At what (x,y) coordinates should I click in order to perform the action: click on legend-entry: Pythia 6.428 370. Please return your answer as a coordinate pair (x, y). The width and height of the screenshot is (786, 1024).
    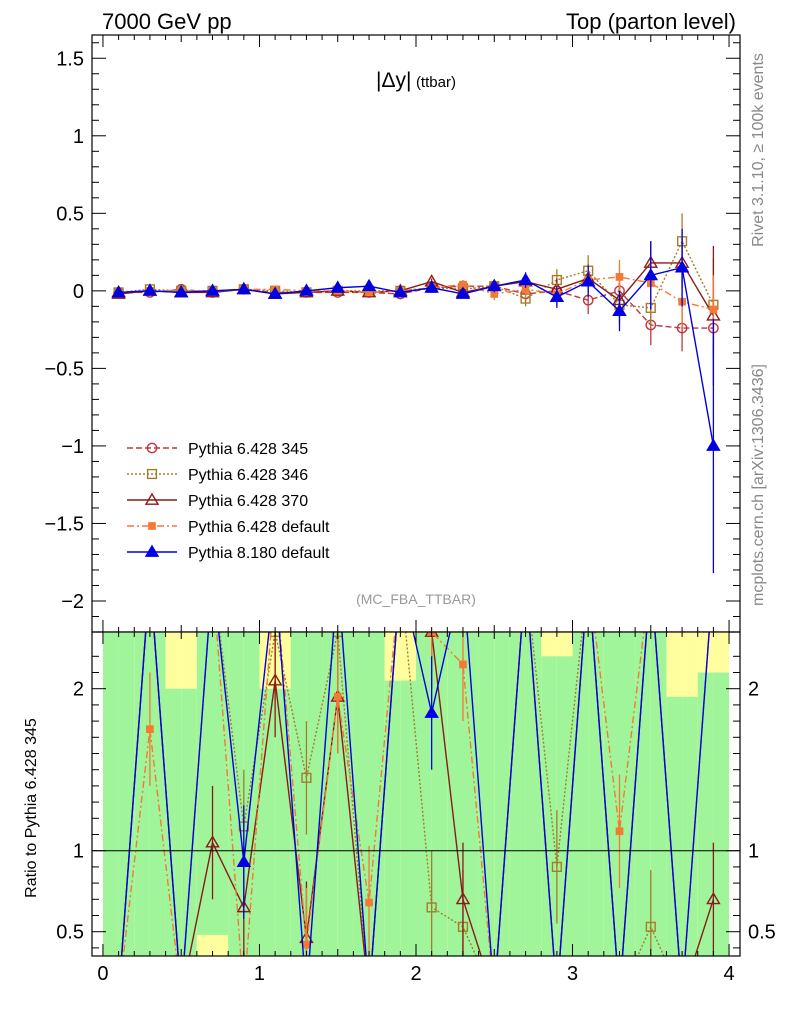
    Looking at the image, I should click on (217, 501).